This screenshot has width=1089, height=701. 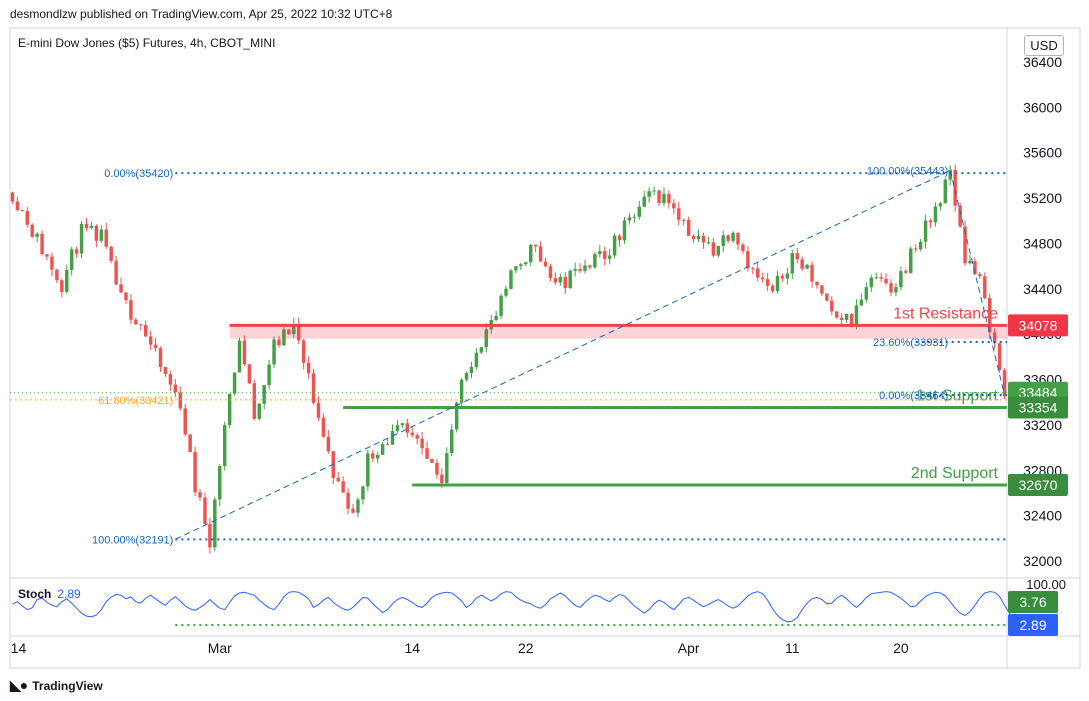 I want to click on x-tick-label: 20, so click(x=901, y=648).